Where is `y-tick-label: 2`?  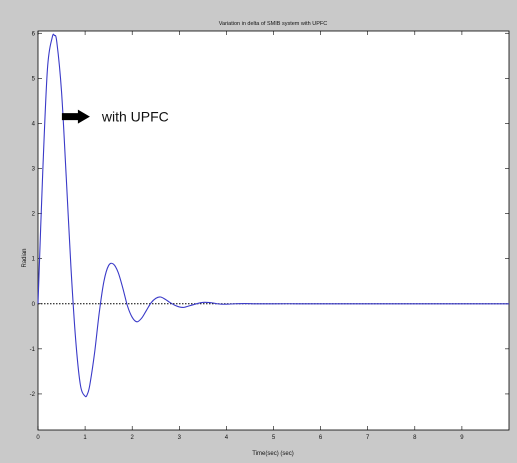 y-tick-label: 2 is located at coordinates (34, 215).